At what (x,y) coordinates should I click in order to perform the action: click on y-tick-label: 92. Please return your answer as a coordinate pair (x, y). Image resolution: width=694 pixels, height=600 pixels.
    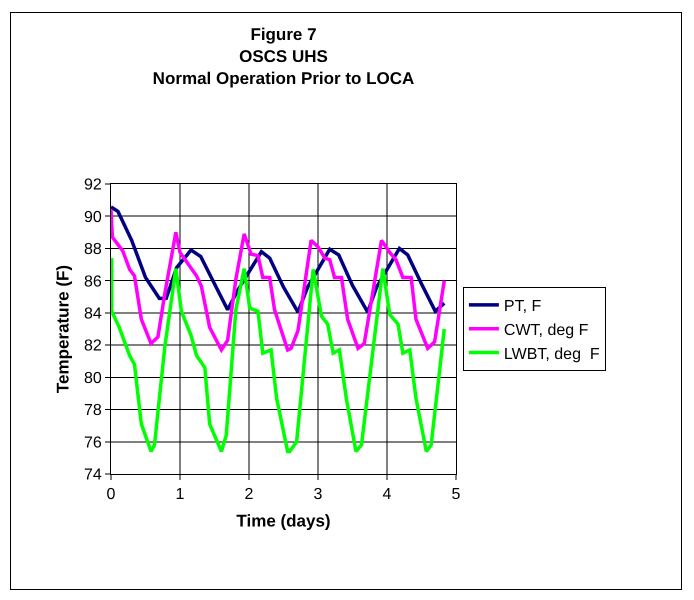
    Looking at the image, I should click on (93, 185).